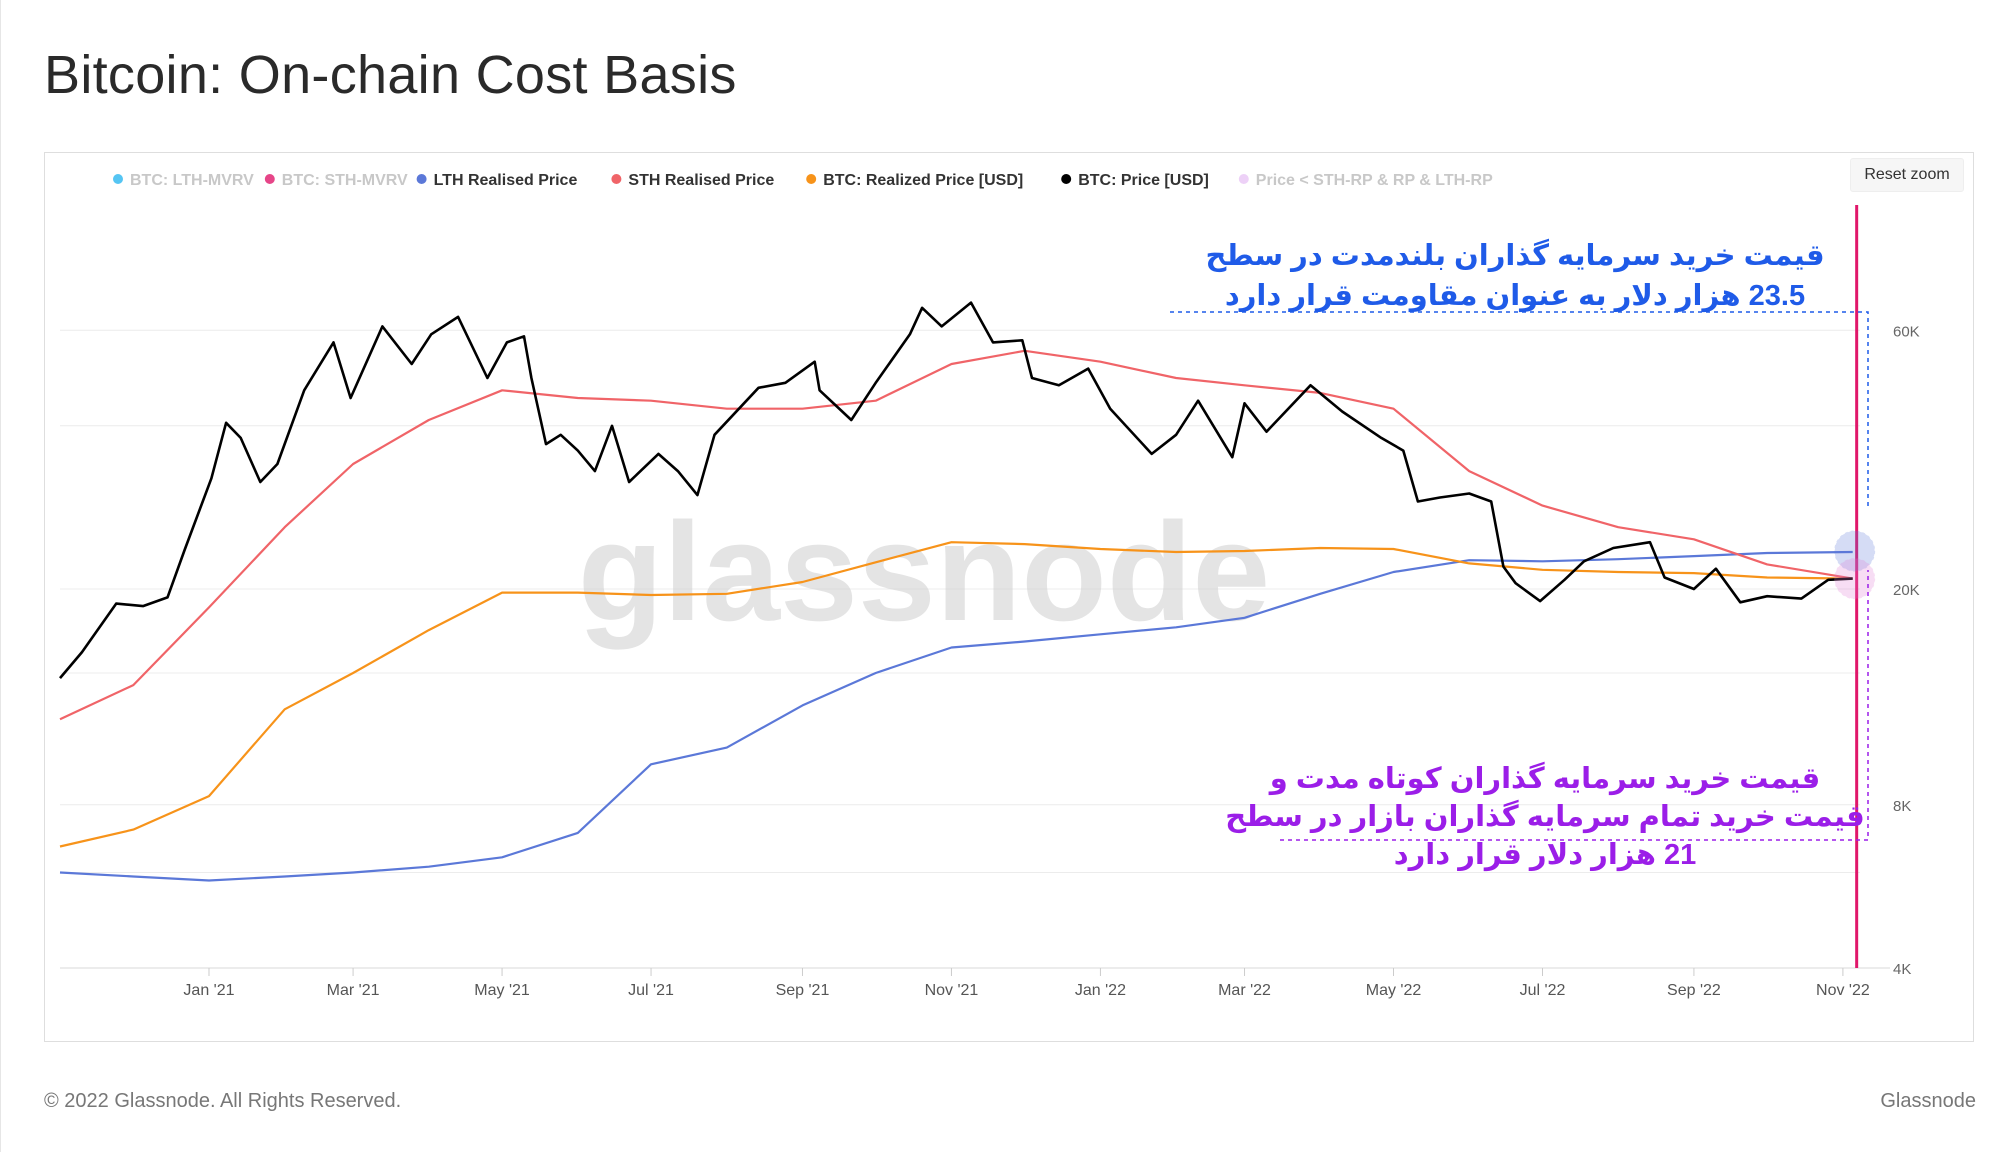 This screenshot has width=2000, height=1153. What do you see at coordinates (1374, 180) in the screenshot?
I see `legend-label: Price < STH-RP & RP & LTH-RP` at bounding box center [1374, 180].